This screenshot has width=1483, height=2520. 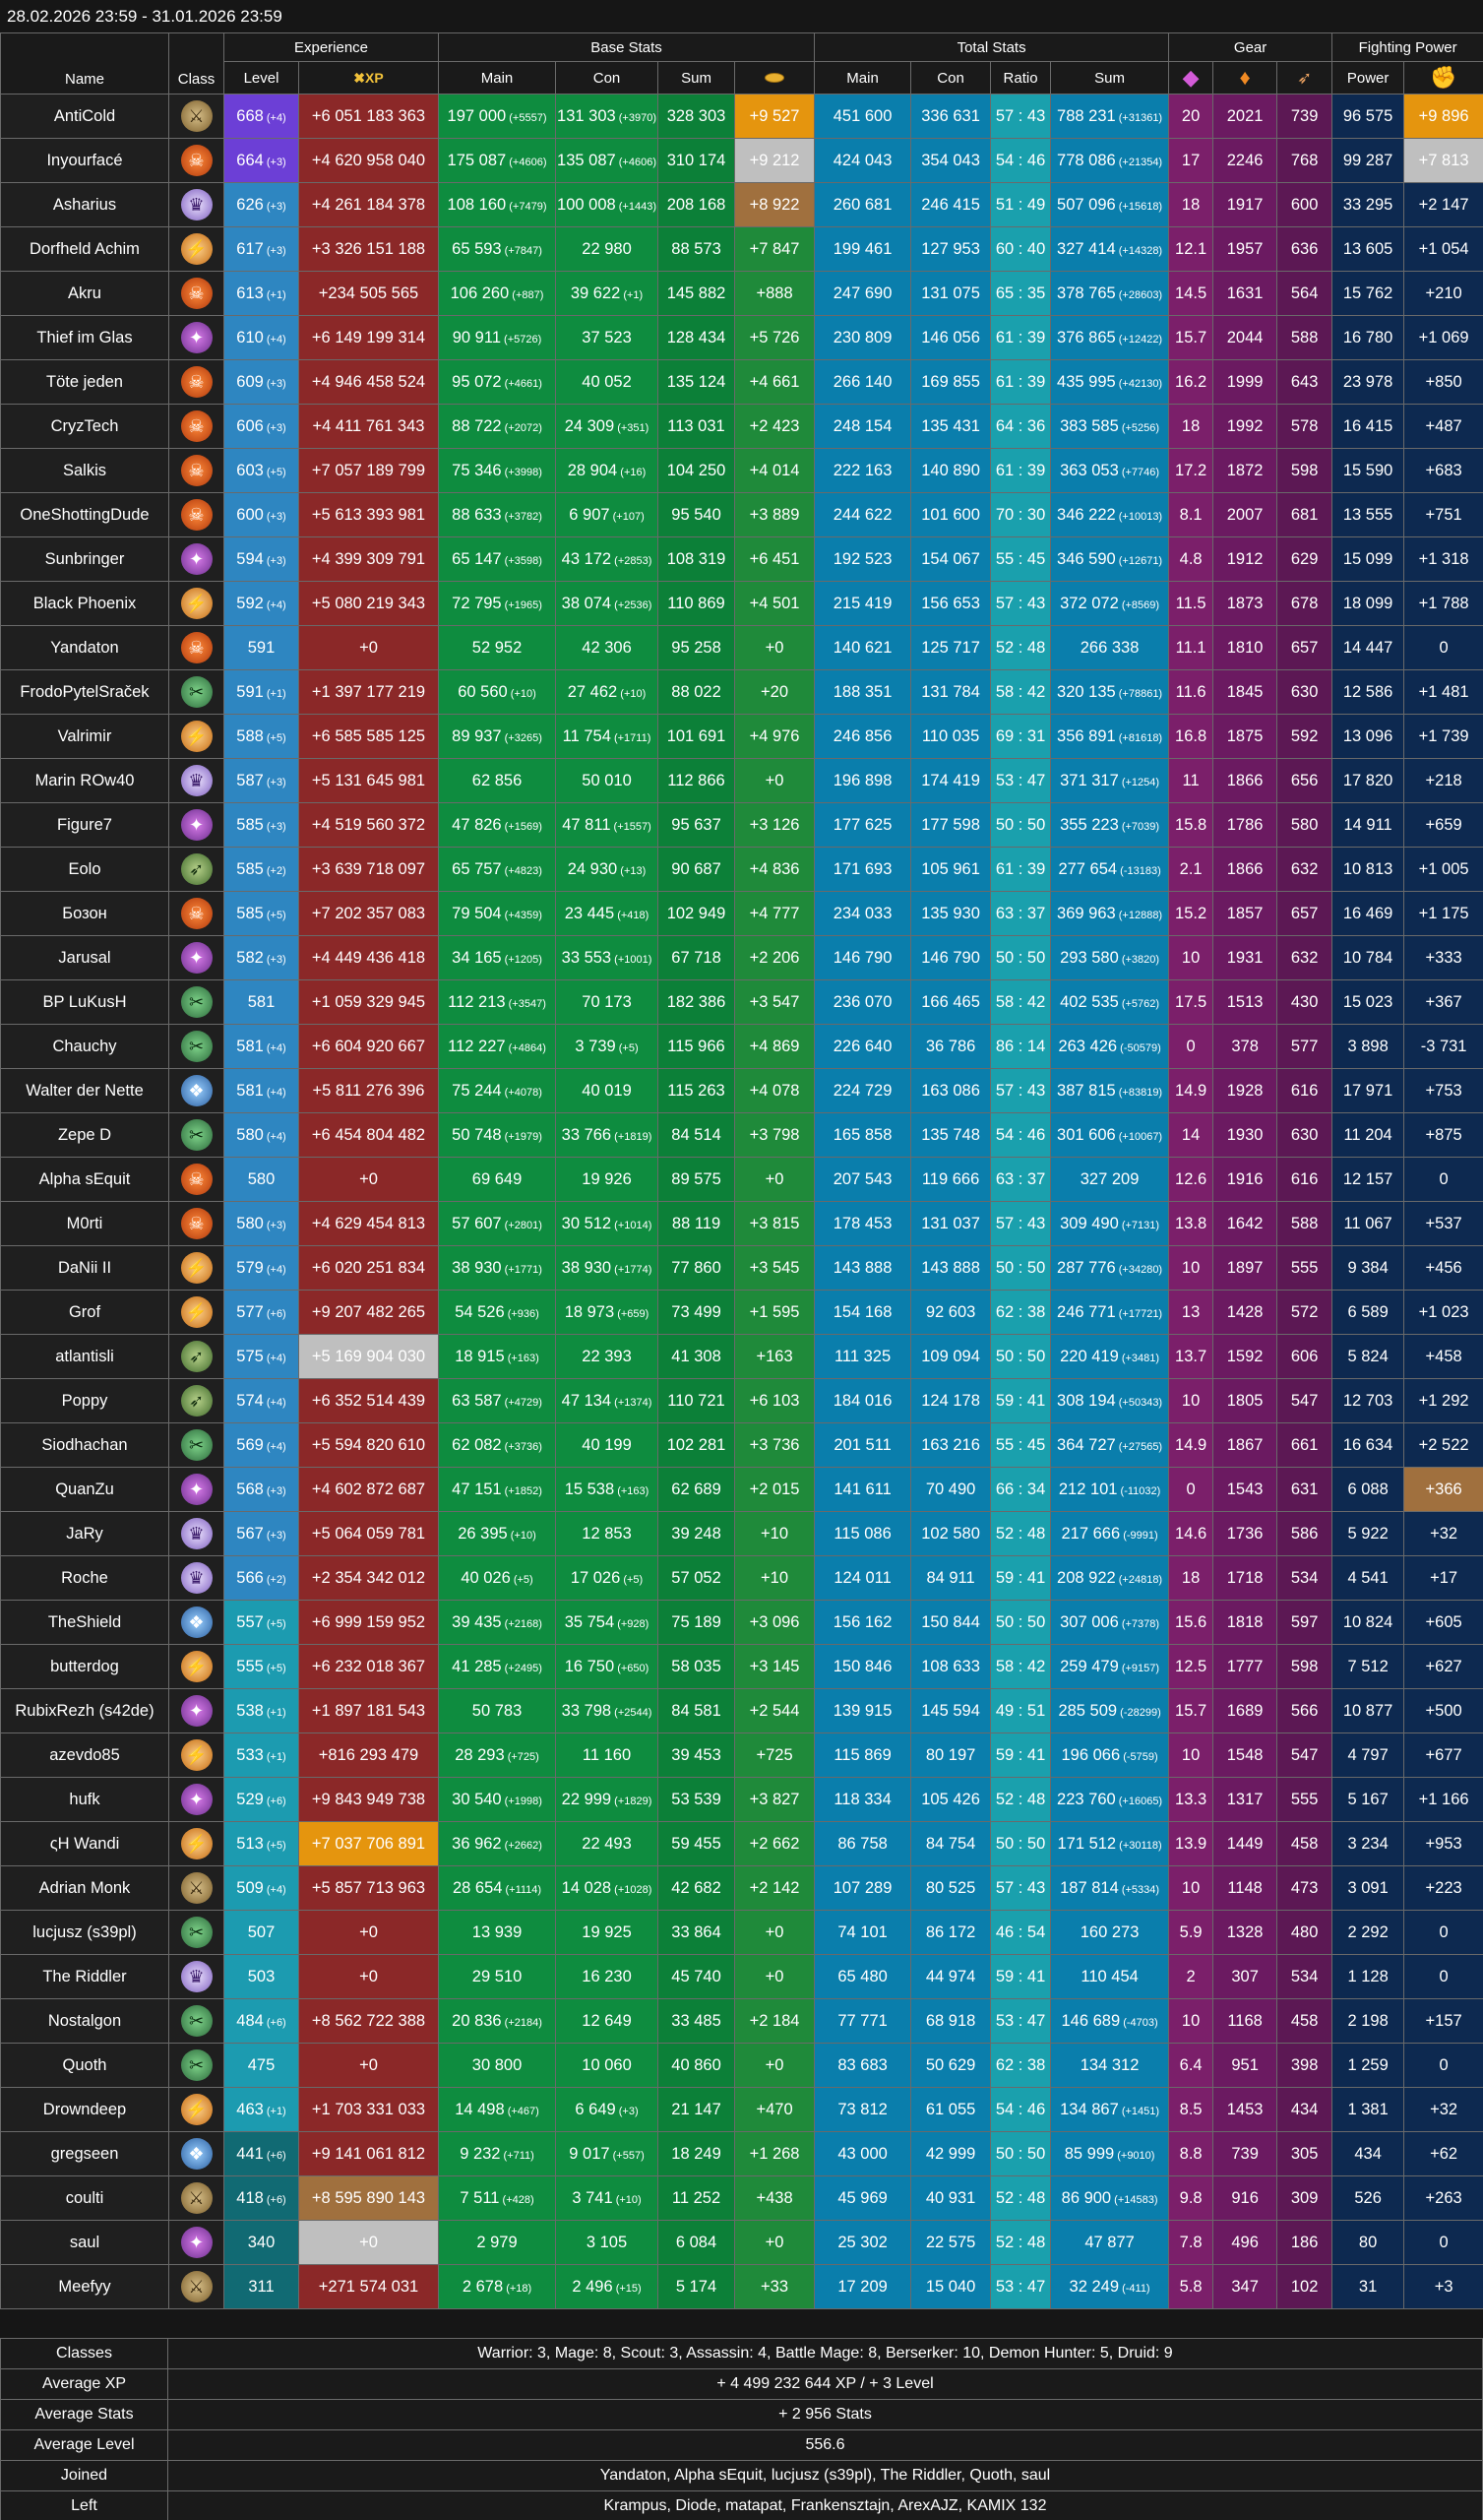 What do you see at coordinates (1304, 77) in the screenshot?
I see `col-gear3-header: ➶` at bounding box center [1304, 77].